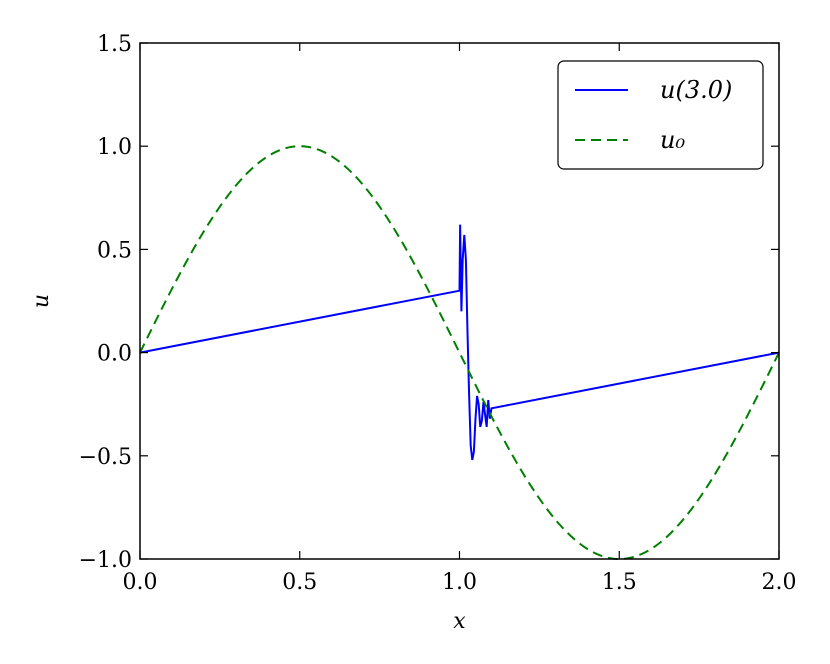  What do you see at coordinates (779, 582) in the screenshot?
I see `x-tick-label: 2.0` at bounding box center [779, 582].